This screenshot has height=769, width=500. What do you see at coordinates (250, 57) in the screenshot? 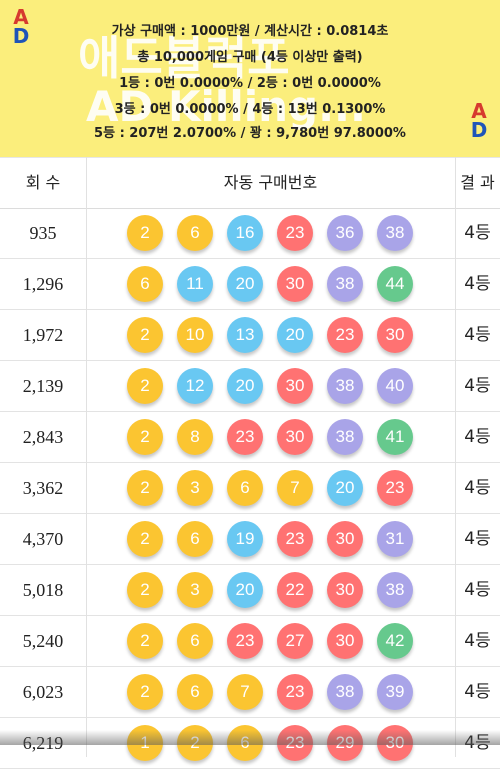
I see `total-games-line: 총 10,000게임 구매 (4등 이상만 출력)` at bounding box center [250, 57].